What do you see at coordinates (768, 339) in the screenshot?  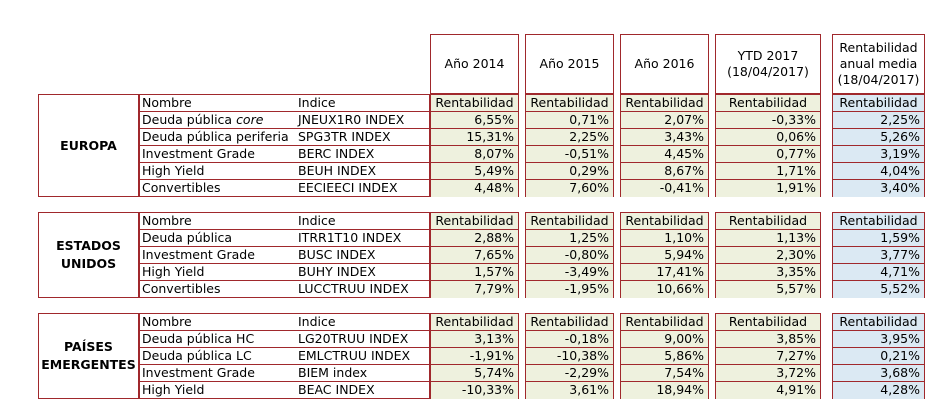 I see `value-cell: 3,85%` at bounding box center [768, 339].